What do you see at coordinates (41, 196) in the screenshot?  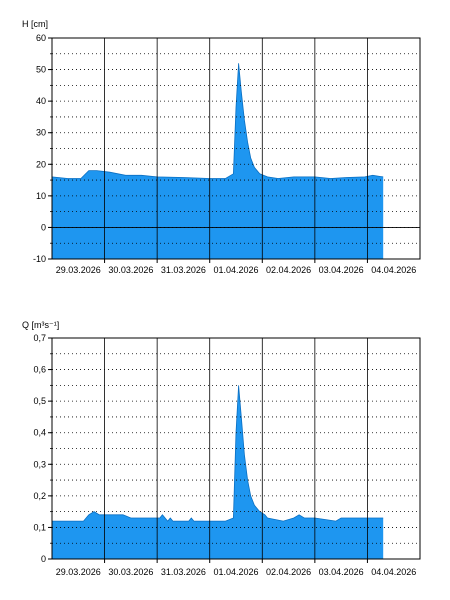 I see `y-tick-label: 10` at bounding box center [41, 196].